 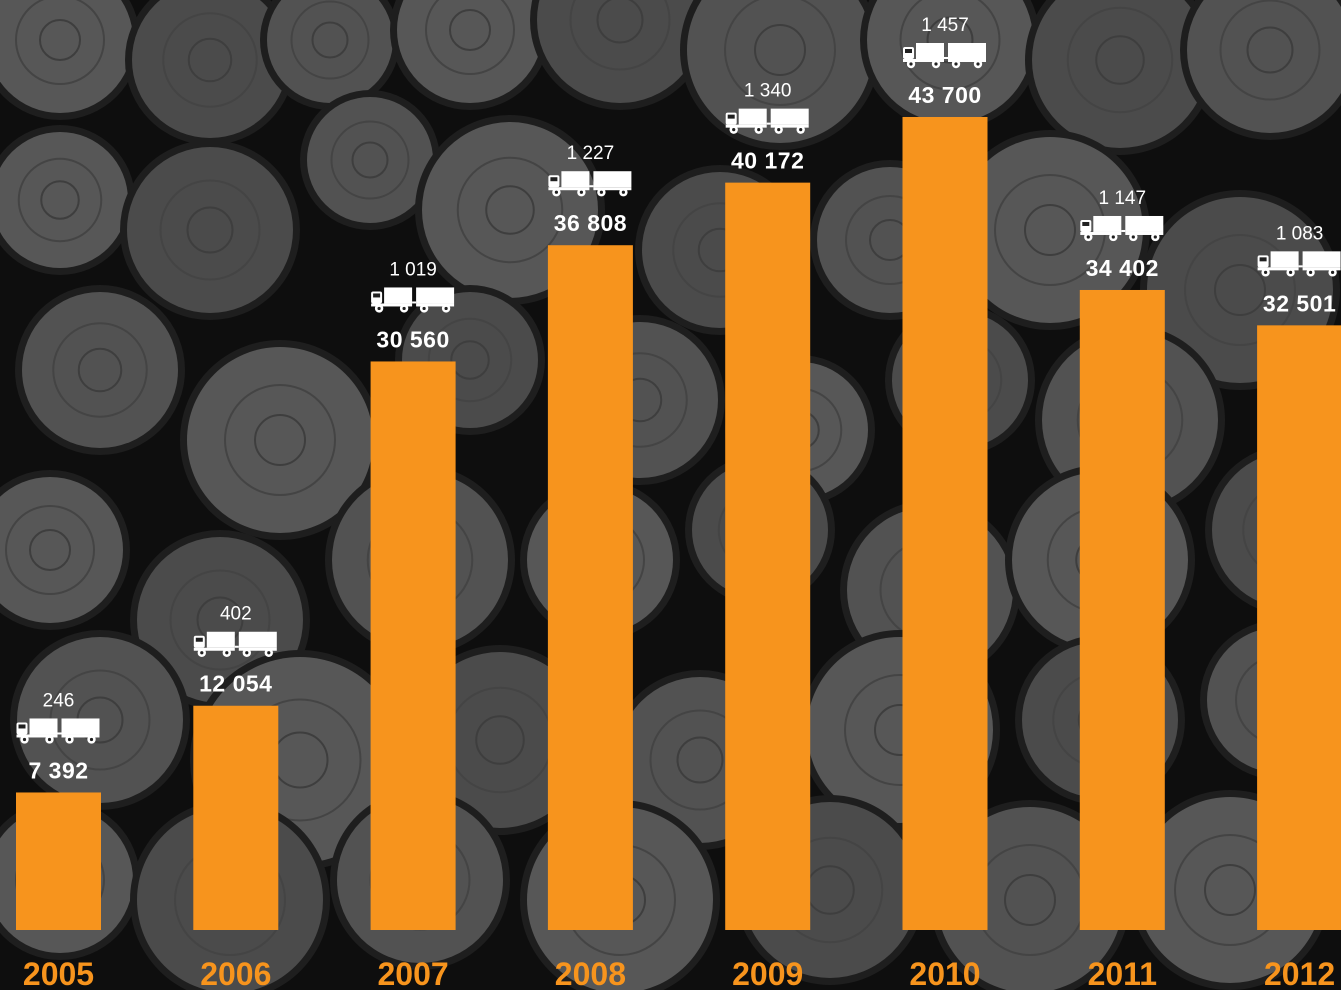 I want to click on bar-group: 36 808 1 227 2008, so click(x=590, y=566).